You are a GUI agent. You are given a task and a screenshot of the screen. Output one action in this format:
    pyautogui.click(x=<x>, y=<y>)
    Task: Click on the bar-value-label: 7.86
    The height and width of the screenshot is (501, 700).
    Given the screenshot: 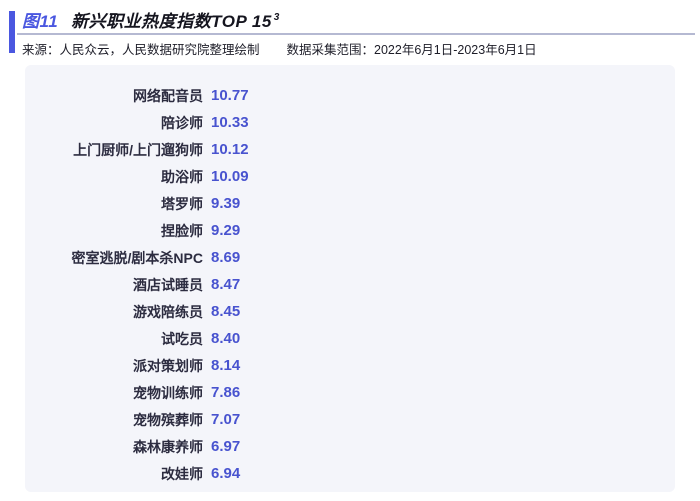 What is the action you would take?
    pyautogui.click(x=226, y=392)
    